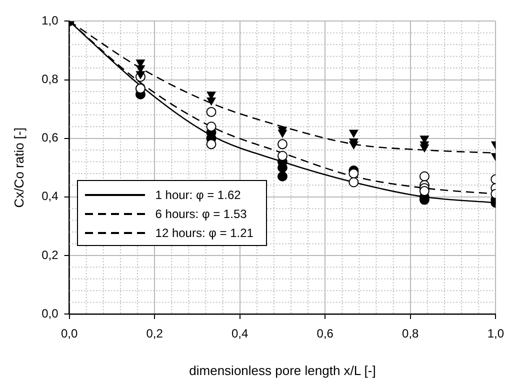  I want to click on y-tick-label: 0,4, so click(50, 196).